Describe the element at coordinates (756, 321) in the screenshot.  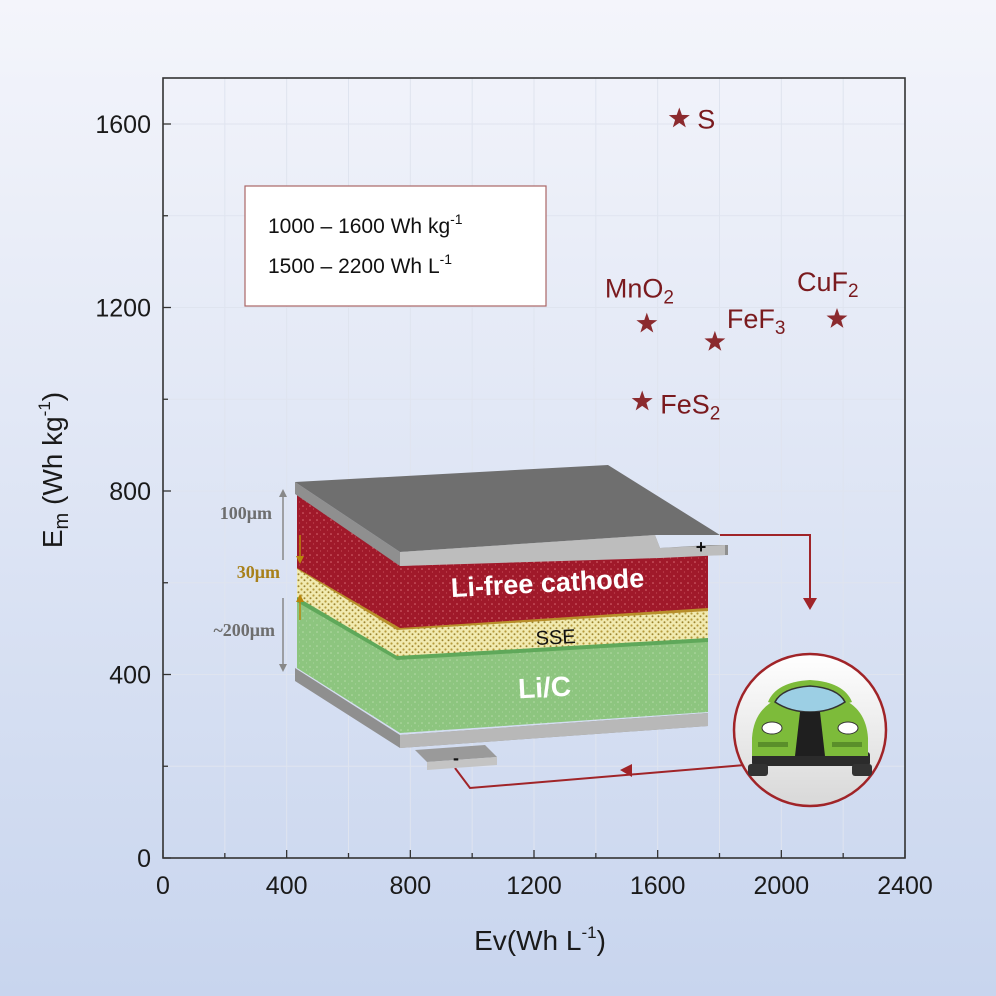
I see `data-point-label: FeF3` at that location.